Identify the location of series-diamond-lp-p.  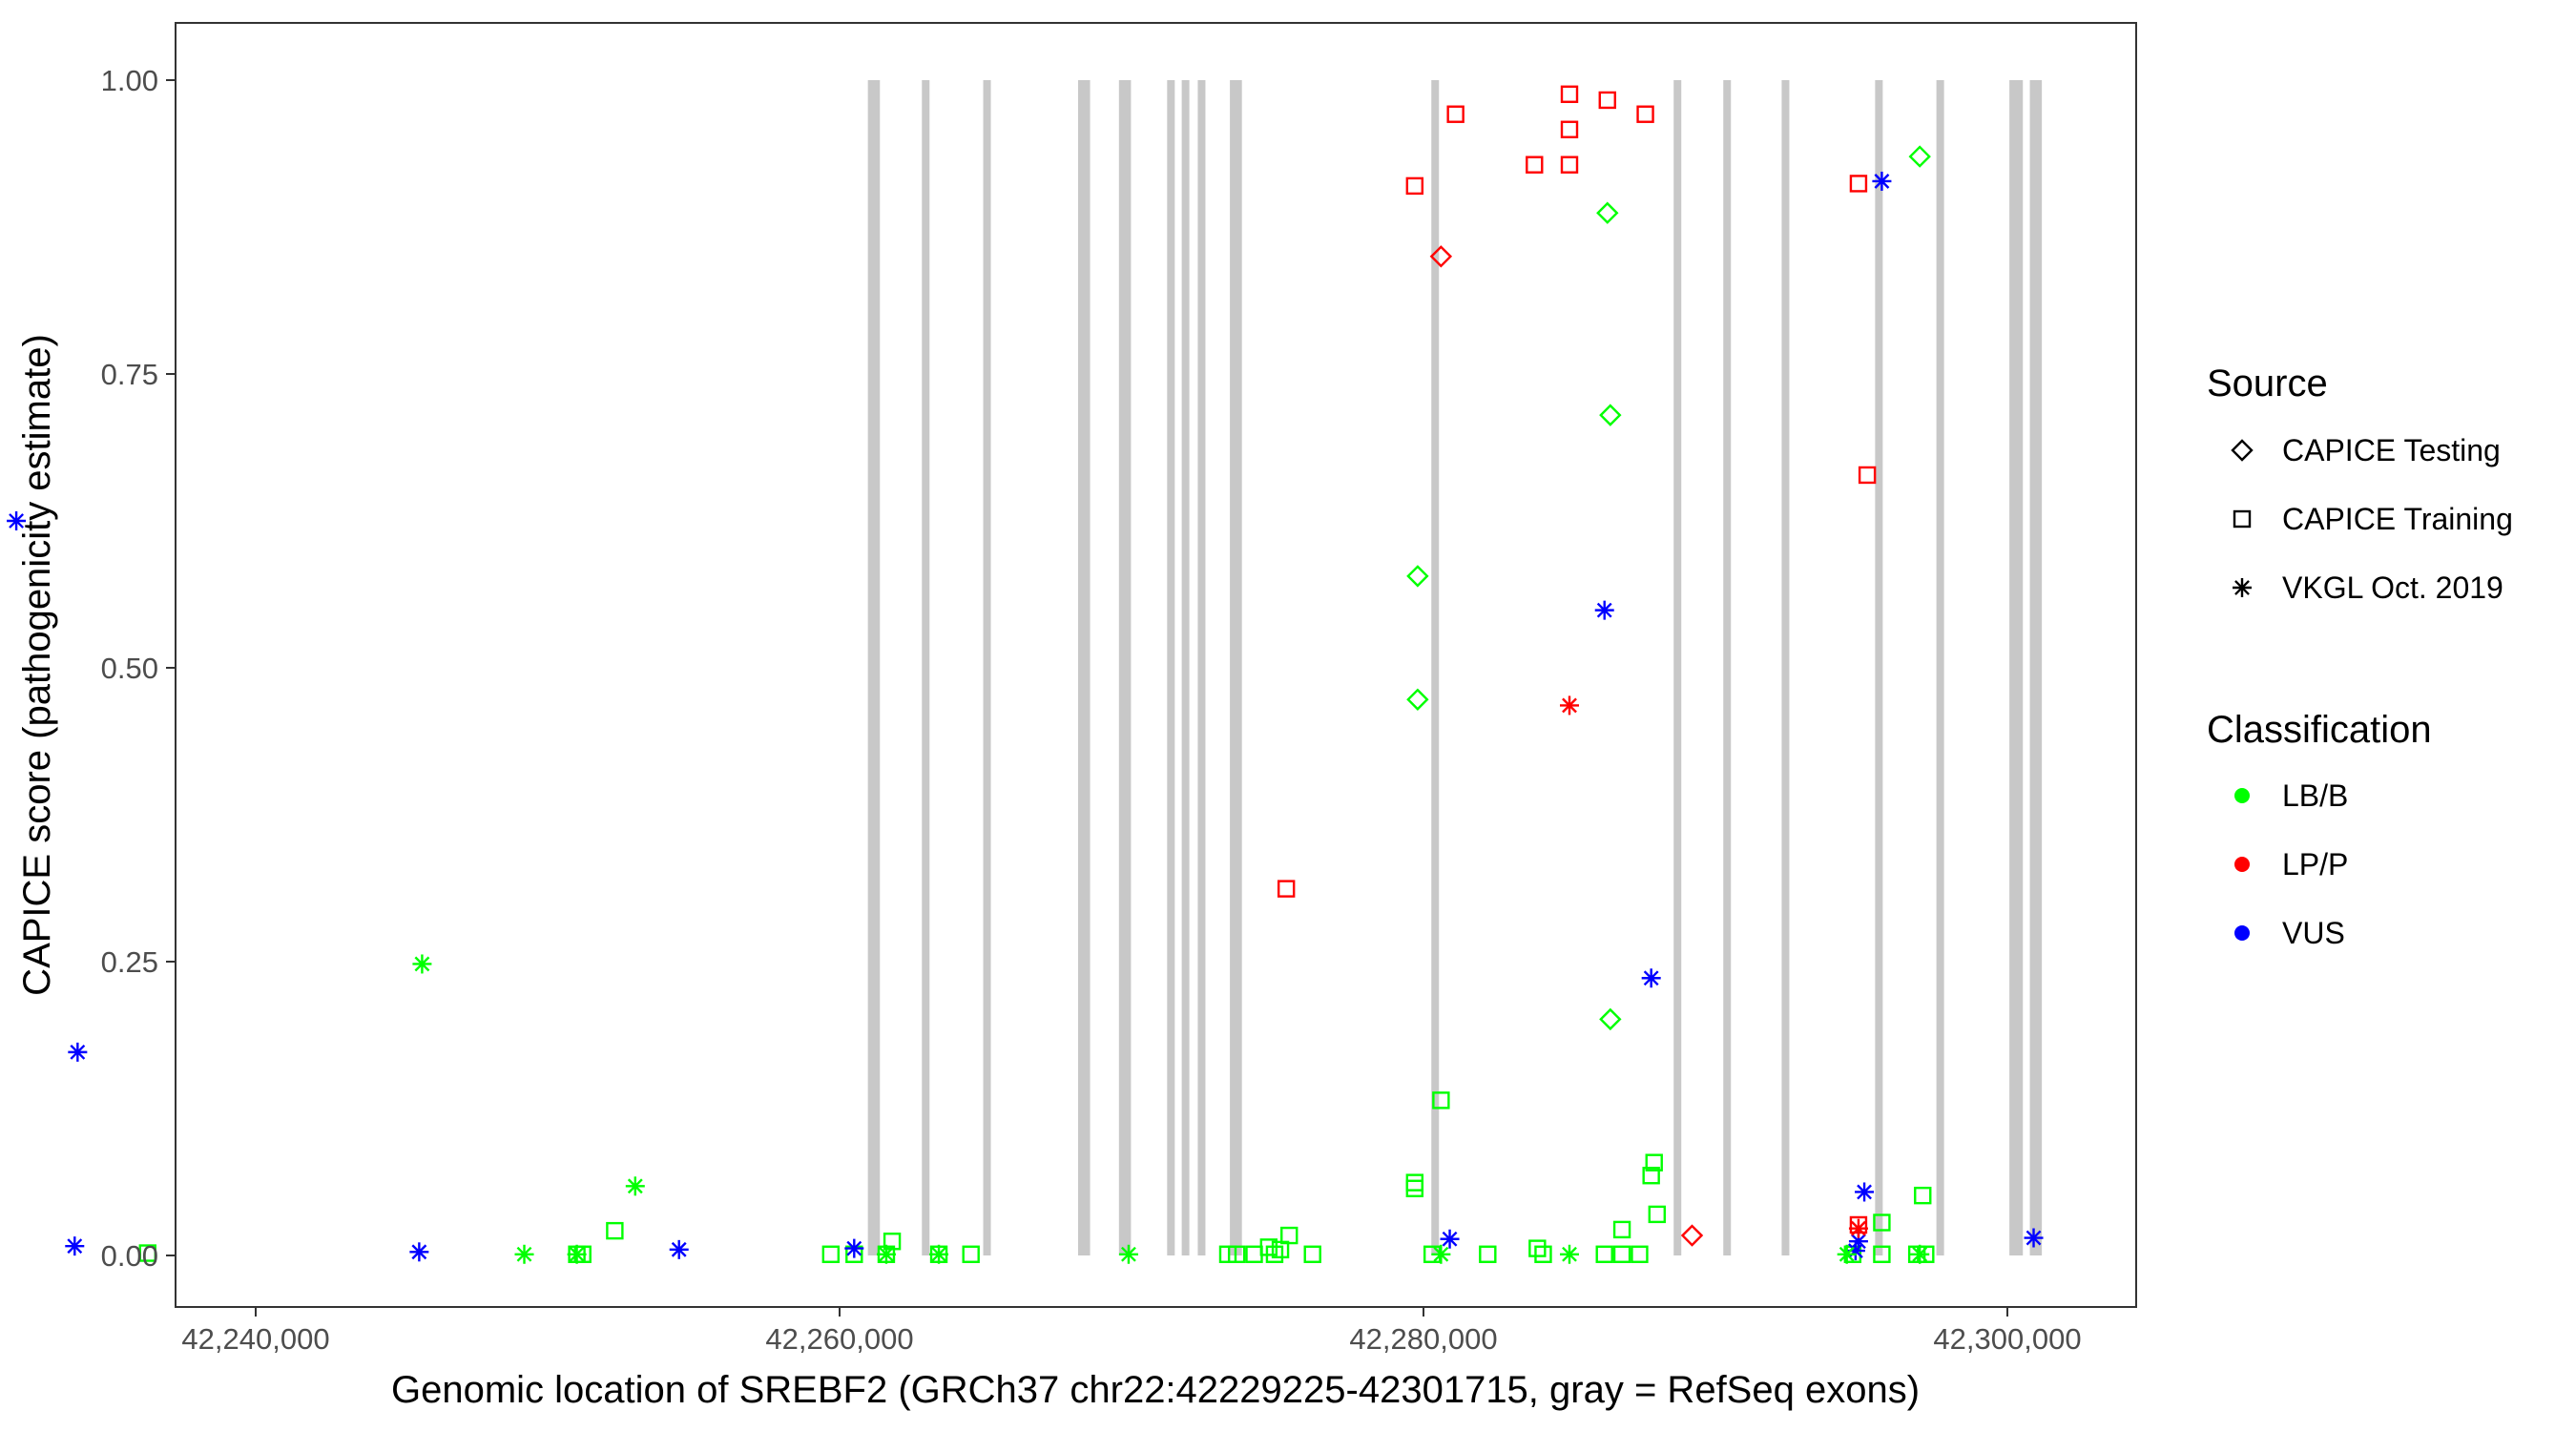
(1566, 746).